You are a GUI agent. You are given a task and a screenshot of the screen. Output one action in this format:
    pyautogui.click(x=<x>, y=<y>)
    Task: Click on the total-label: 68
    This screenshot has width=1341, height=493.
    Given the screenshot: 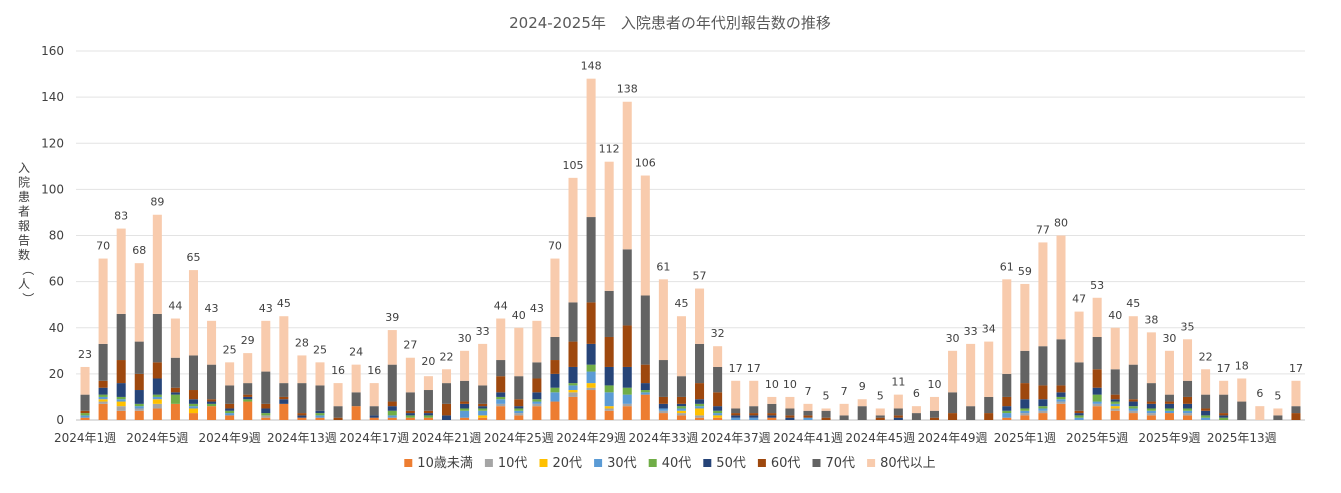 What is the action you would take?
    pyautogui.click(x=139, y=250)
    